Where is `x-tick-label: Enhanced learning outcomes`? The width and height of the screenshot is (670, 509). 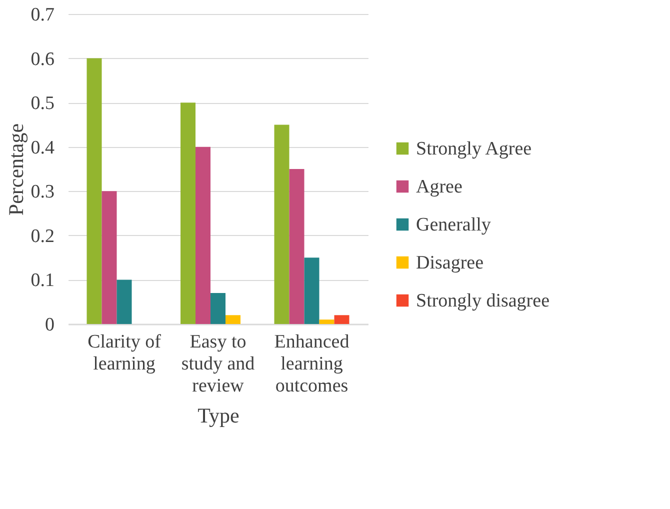
x-tick-label: Enhanced learning outcomes is located at coordinates (312, 364).